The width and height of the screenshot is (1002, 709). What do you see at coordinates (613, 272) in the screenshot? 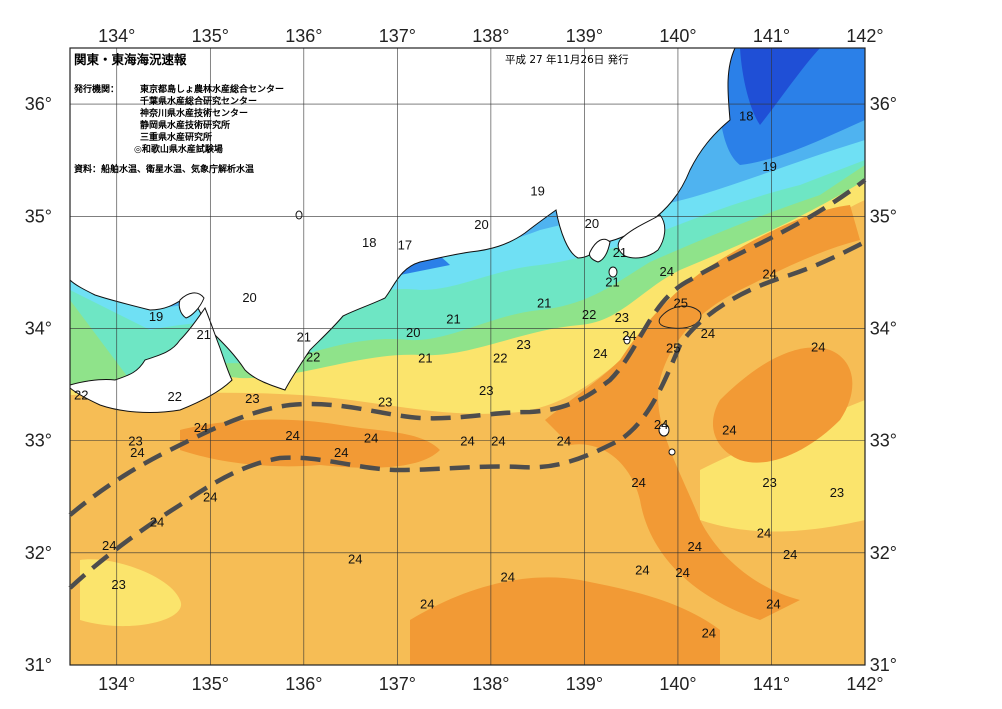
I see `oshima-island` at bounding box center [613, 272].